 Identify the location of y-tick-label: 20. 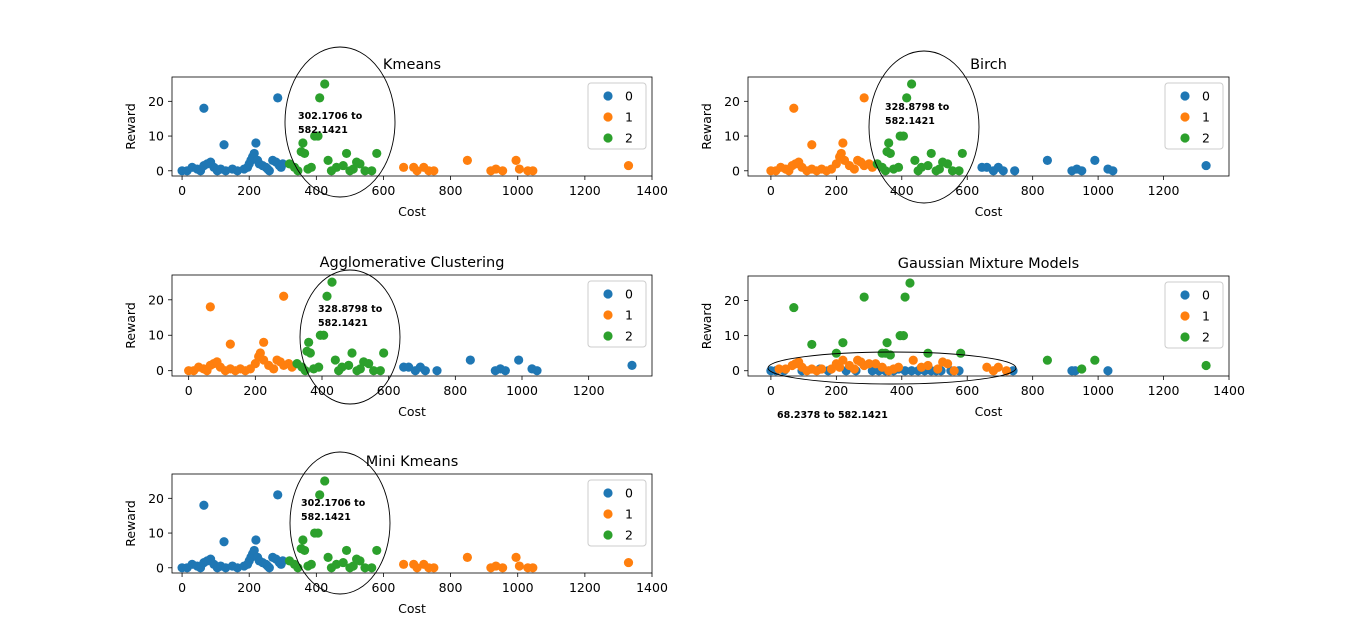
(156, 498).